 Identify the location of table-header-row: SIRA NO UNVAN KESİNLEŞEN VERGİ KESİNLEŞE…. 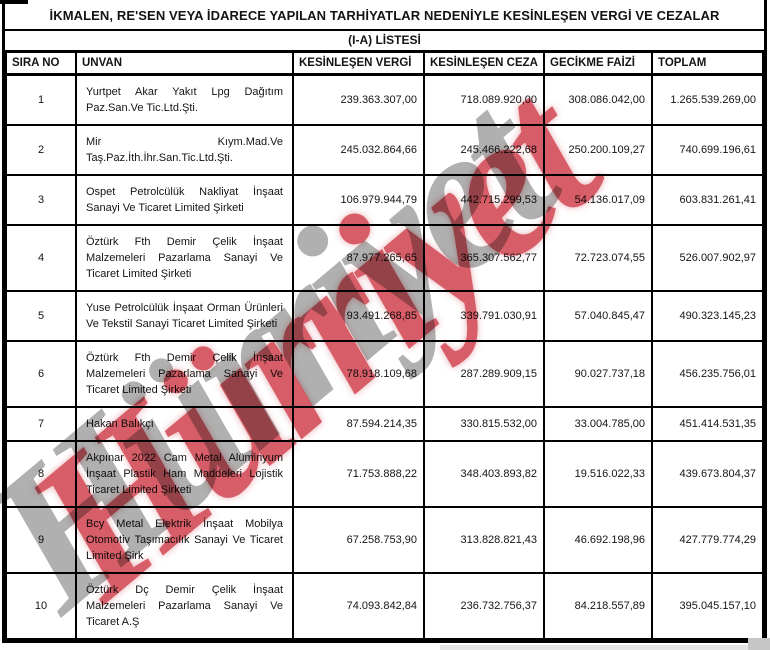
(384, 63).